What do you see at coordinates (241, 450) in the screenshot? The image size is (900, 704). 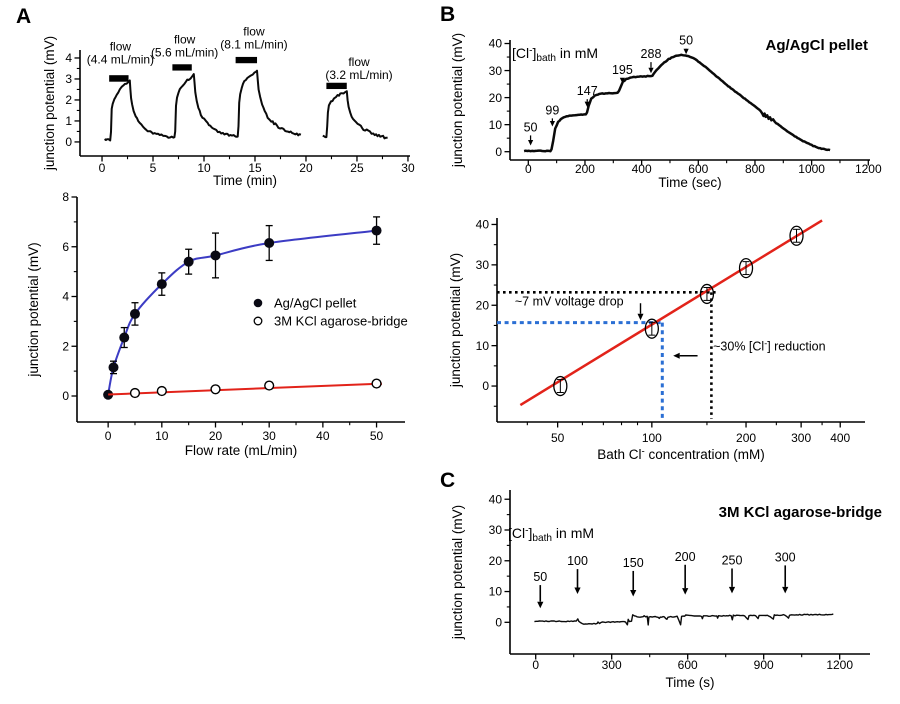 I see `x-axis-label: Flow rate (mL/min)` at bounding box center [241, 450].